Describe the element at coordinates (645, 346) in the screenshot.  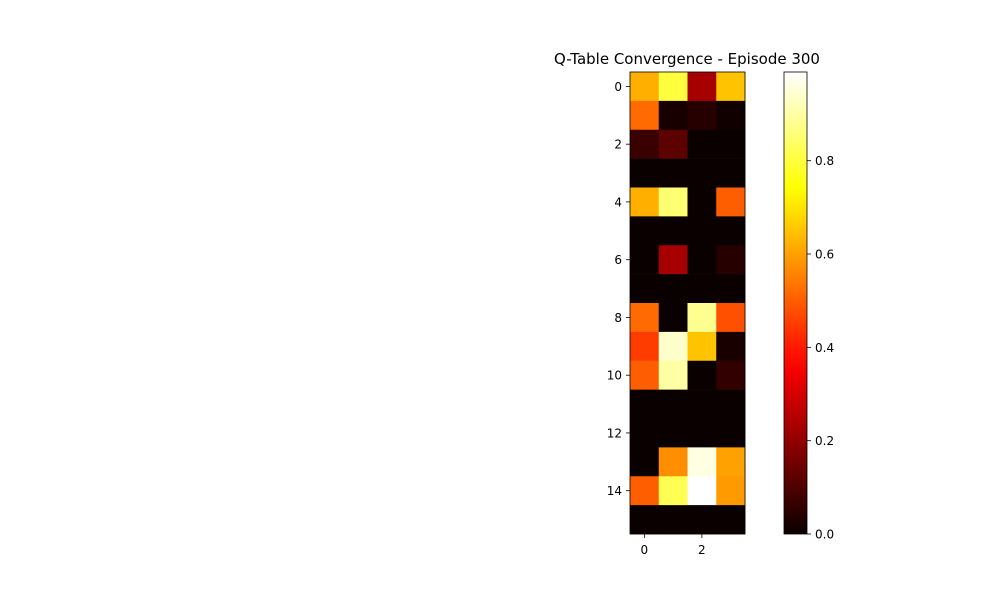
I see `heatmap-cell-r9-c0` at that location.